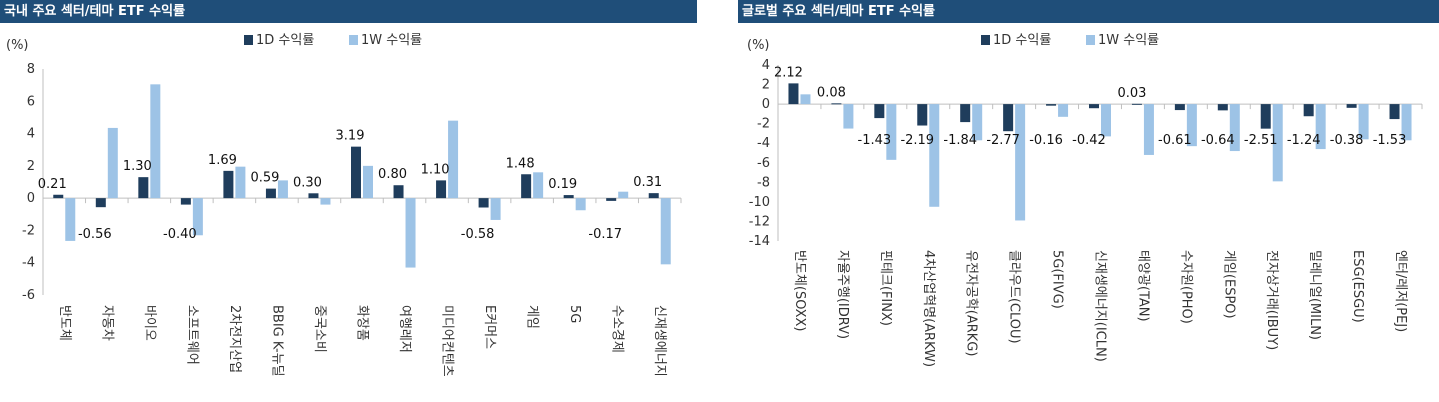 The width and height of the screenshot is (1439, 402). What do you see at coordinates (605, 234) in the screenshot?
I see `data-label-1d: -0.17` at bounding box center [605, 234].